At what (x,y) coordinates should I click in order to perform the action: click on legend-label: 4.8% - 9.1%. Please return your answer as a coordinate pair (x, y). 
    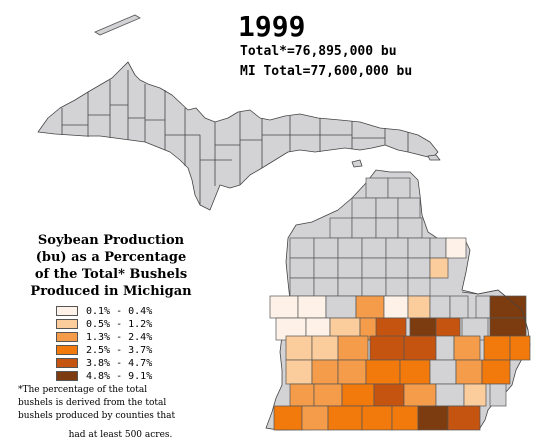
    Looking at the image, I should click on (119, 376).